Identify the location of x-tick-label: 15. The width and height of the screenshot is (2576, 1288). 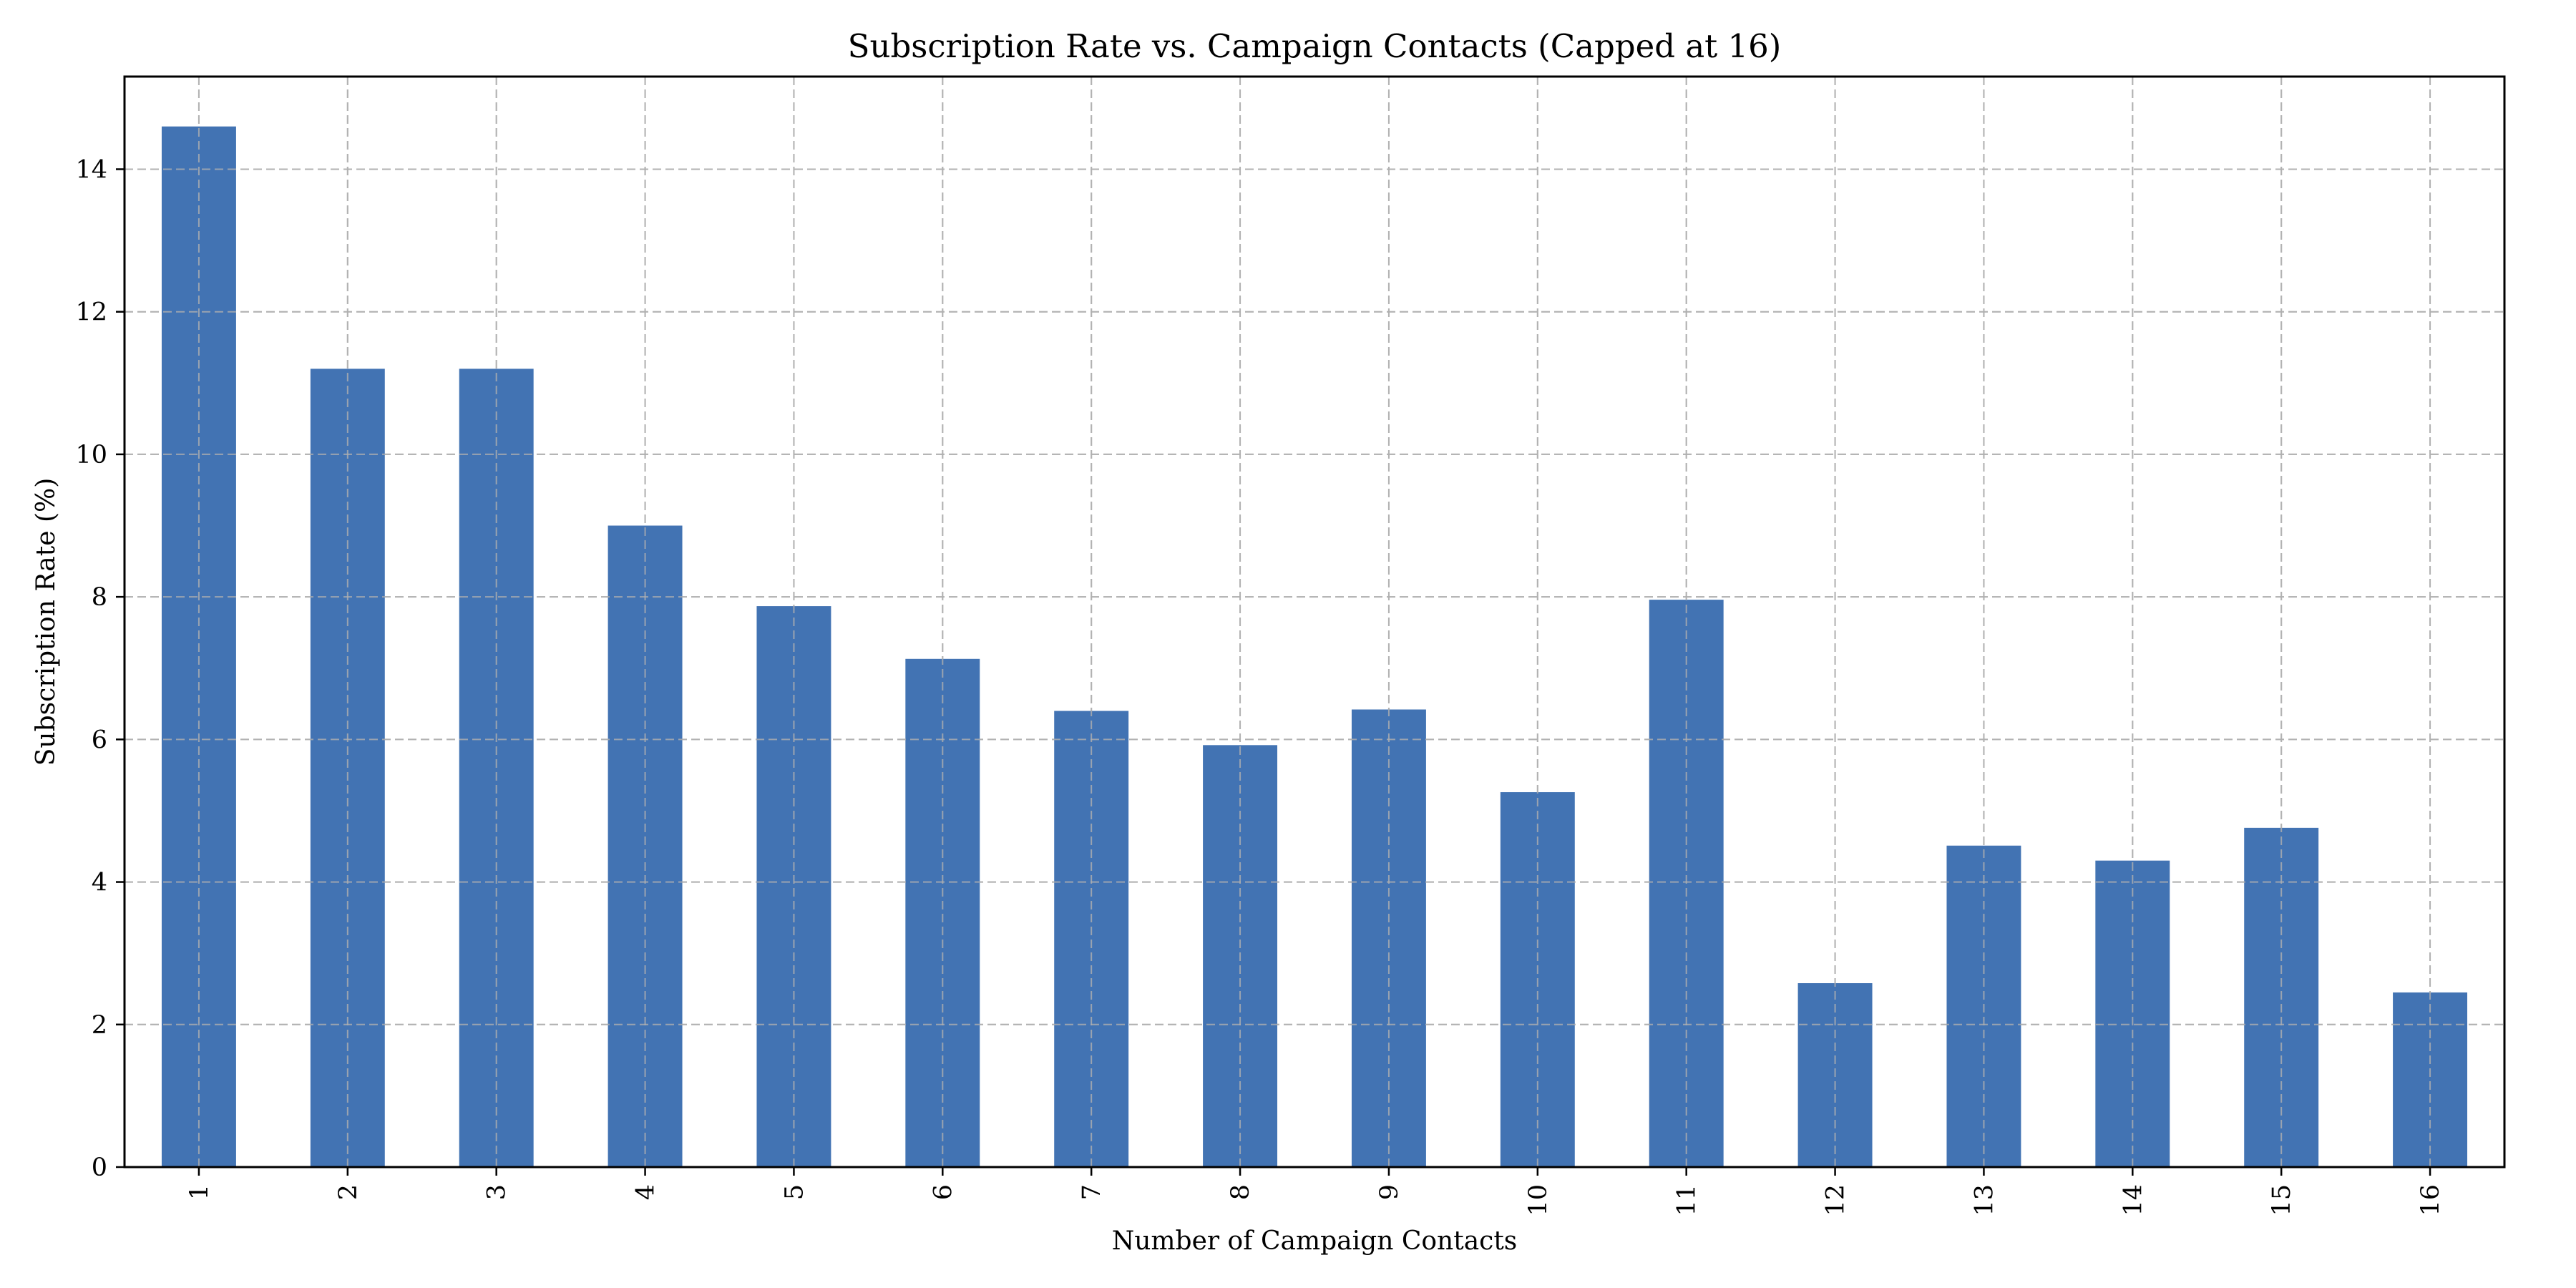
(2282, 1200).